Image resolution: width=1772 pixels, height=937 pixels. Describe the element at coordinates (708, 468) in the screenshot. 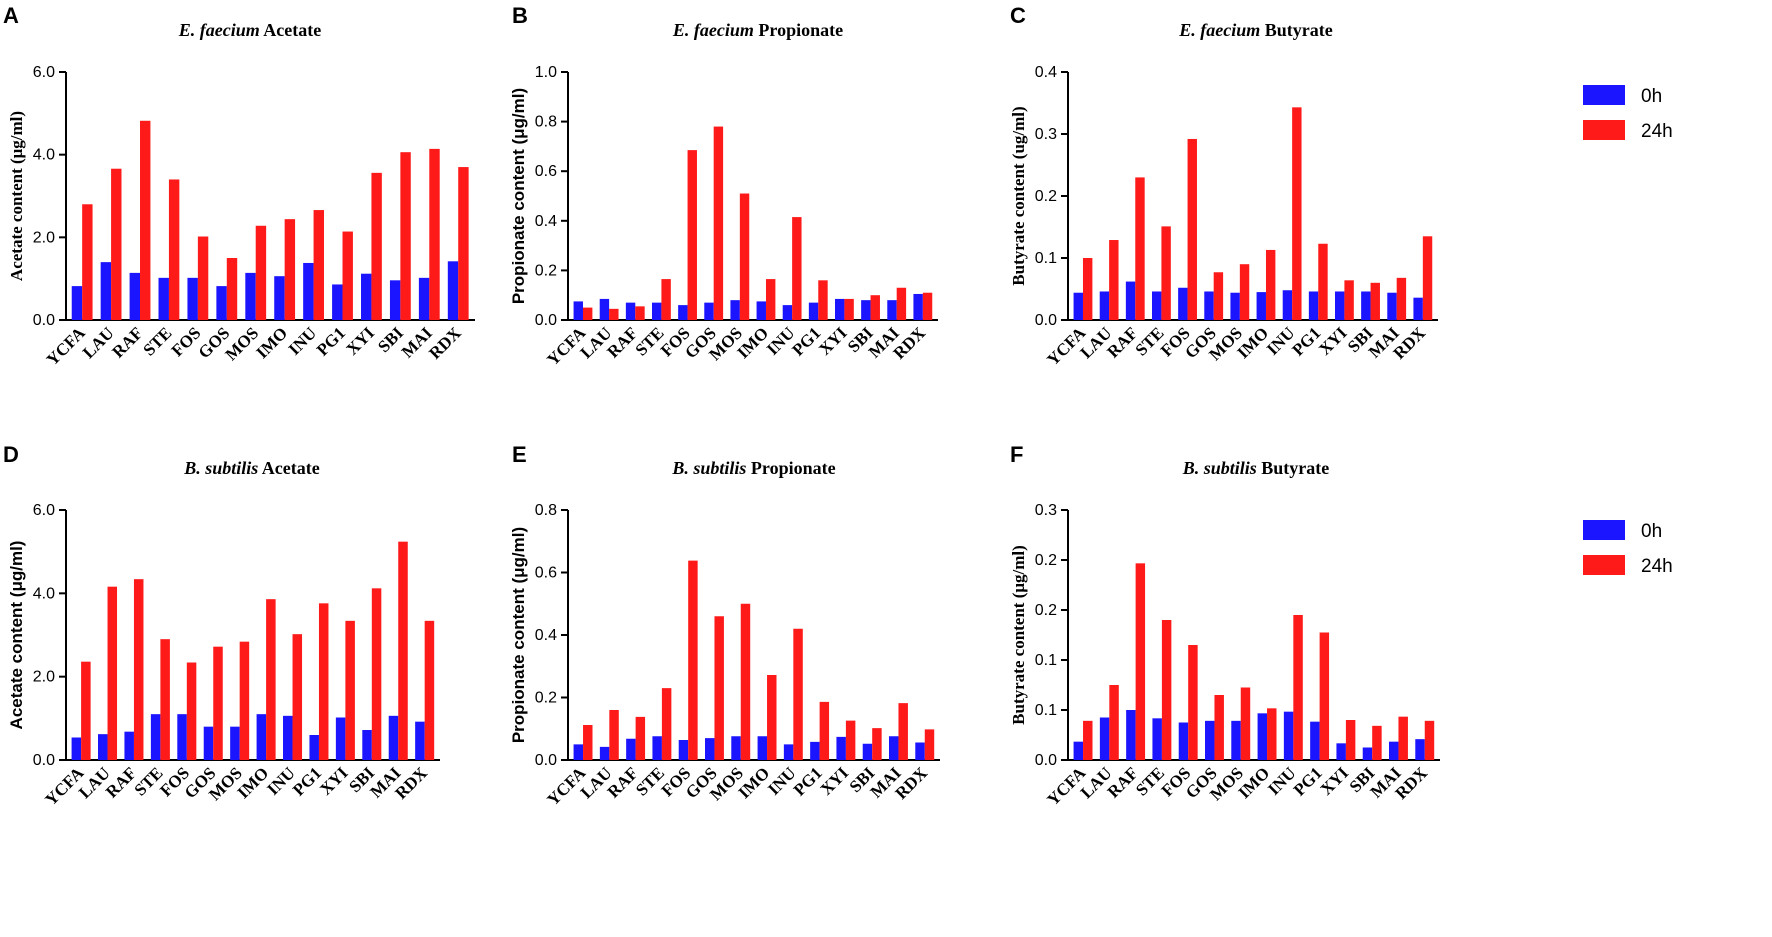

I see `title-species: B. subtilis` at that location.